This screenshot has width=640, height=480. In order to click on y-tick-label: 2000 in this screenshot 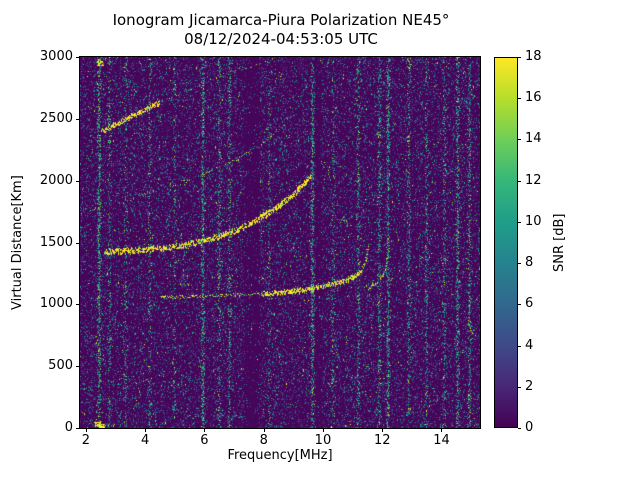, I will do `click(56, 180)`.